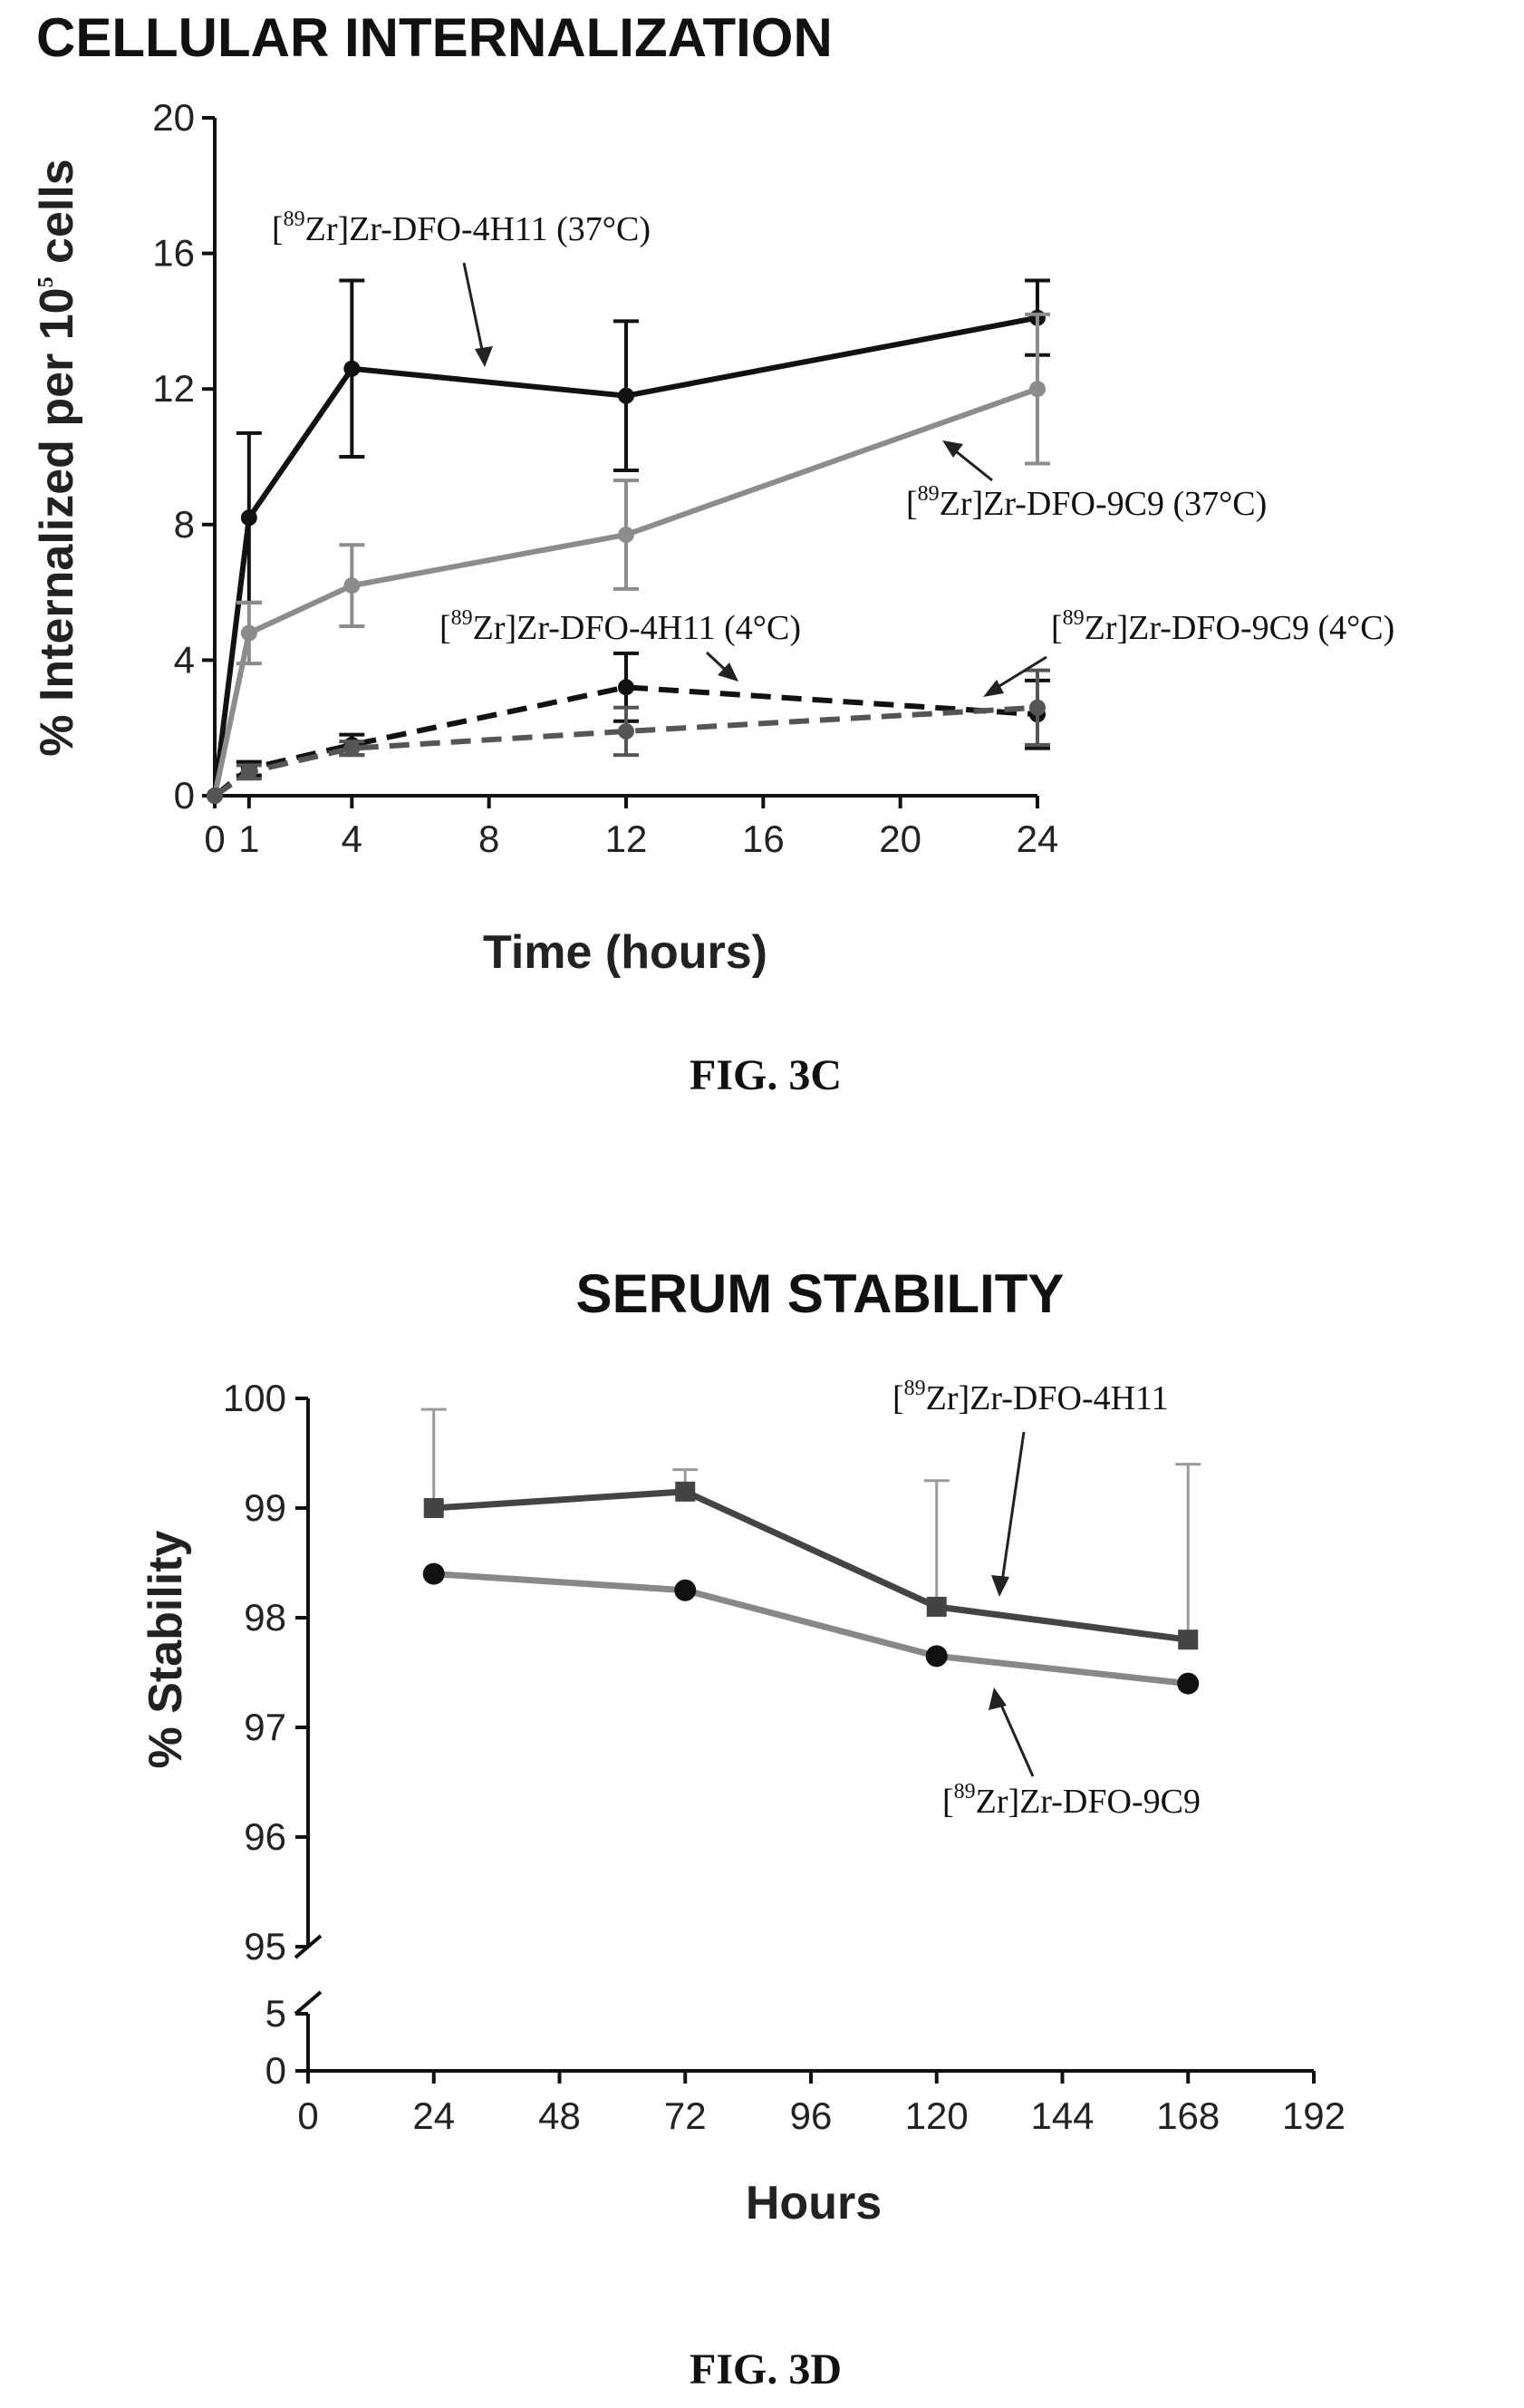  What do you see at coordinates (766, 2369) in the screenshot?
I see `chart-3d-caption: FIG. 3D` at bounding box center [766, 2369].